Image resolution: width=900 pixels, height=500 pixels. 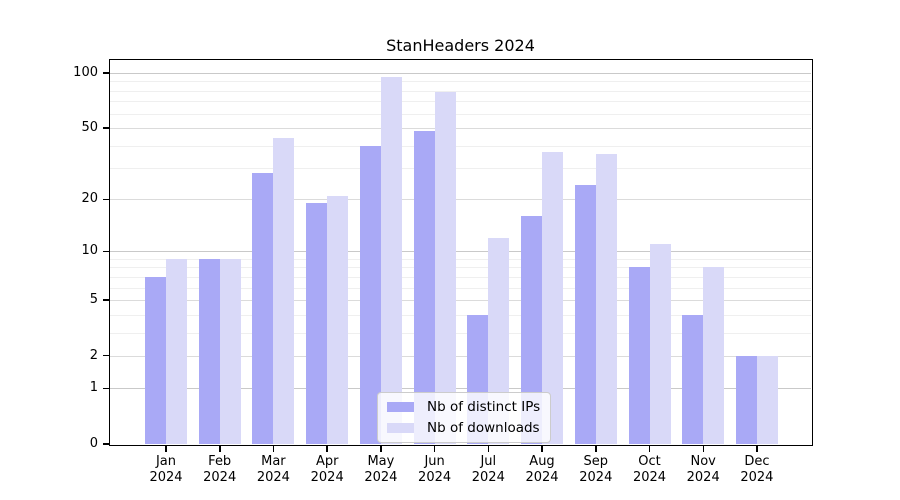 I want to click on legend-label-distinct-ips: Nb of distinct IPs, so click(x=484, y=407).